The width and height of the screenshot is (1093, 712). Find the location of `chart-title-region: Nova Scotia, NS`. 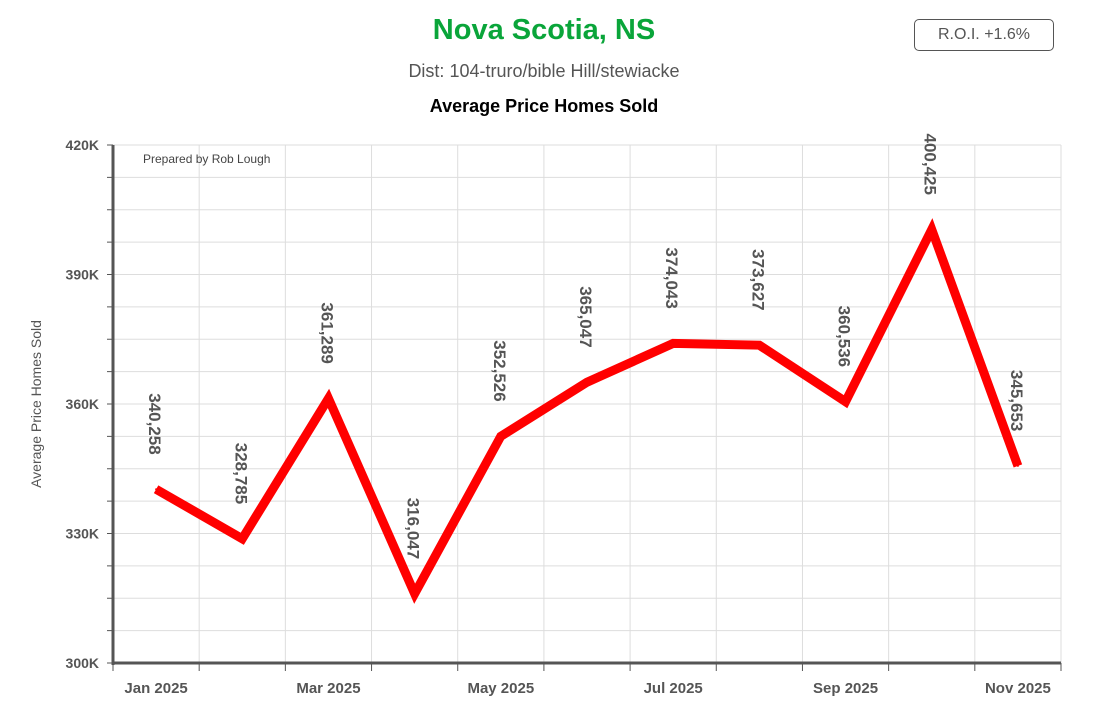

chart-title-region: Nova Scotia, NS is located at coordinates (544, 30).